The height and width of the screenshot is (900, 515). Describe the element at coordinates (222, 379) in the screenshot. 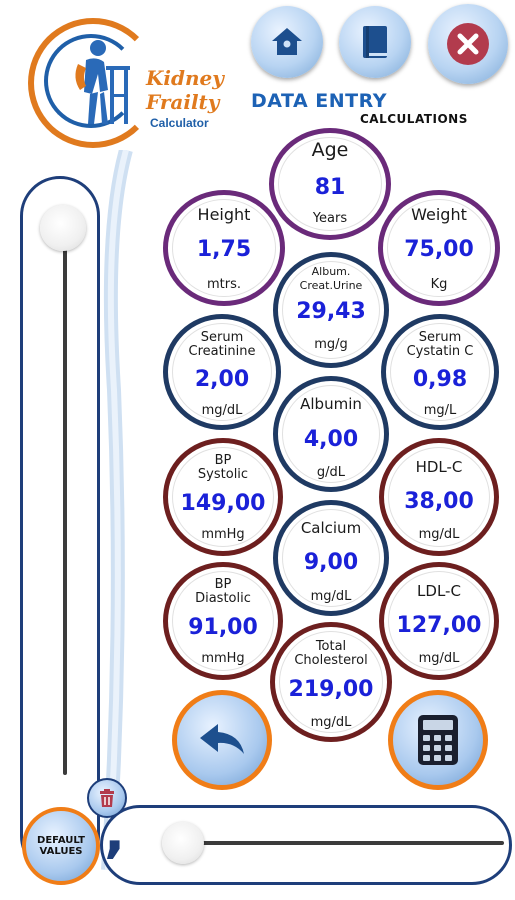

I see `serum-creatinine-value: 2,00` at that location.